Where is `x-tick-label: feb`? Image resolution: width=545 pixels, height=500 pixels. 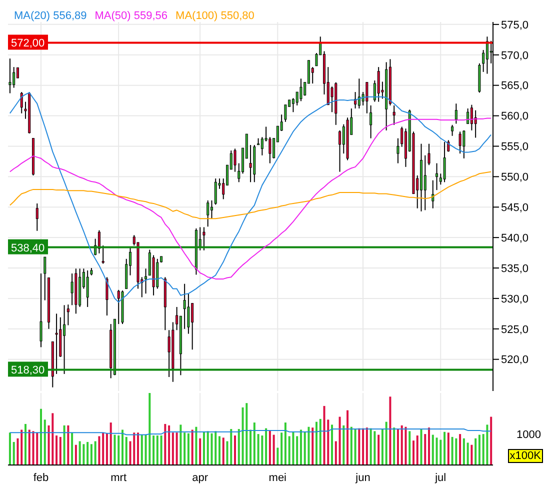
x-tick-label: feb is located at coordinates (41, 478).